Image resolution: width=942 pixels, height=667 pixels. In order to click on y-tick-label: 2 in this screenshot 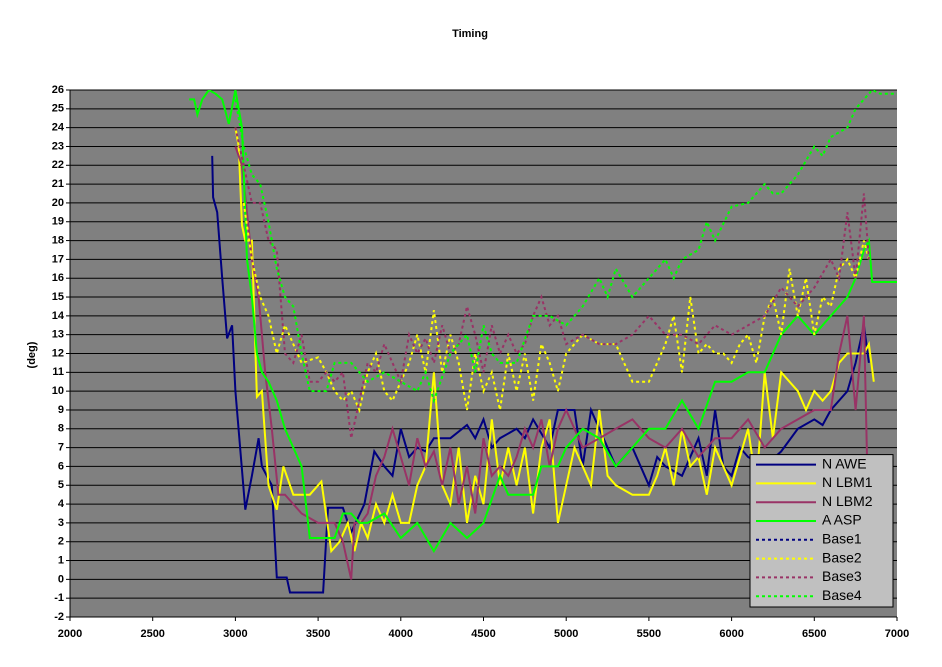, I will do `click(61, 542)`.